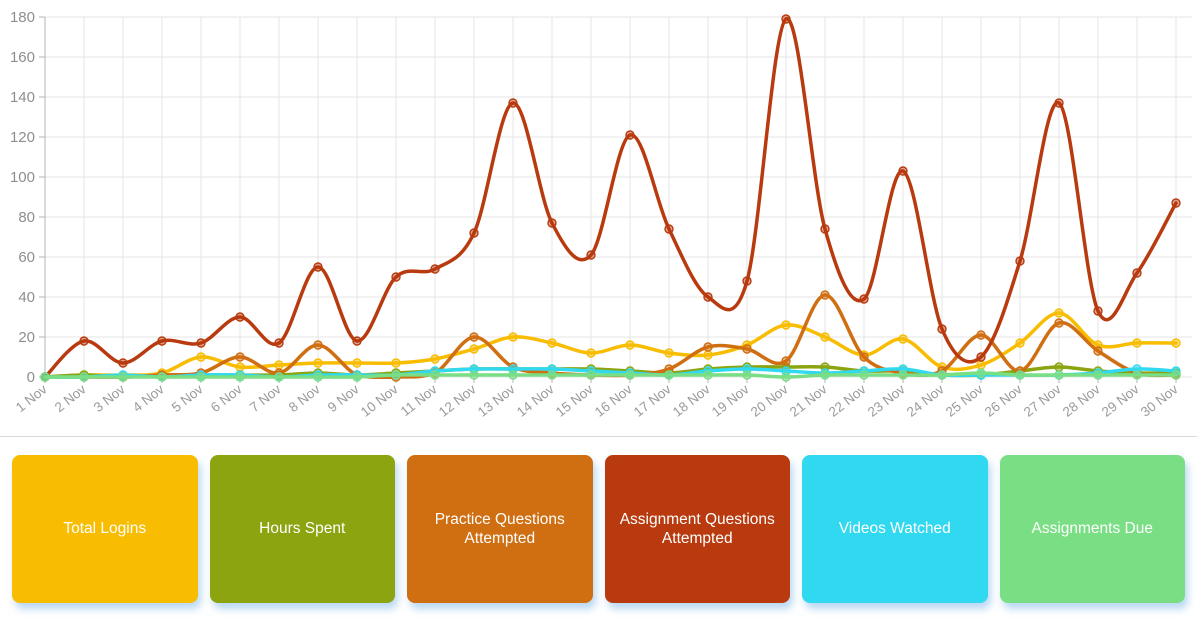 This screenshot has height=621, width=1197. Describe the element at coordinates (1059, 367) in the screenshot. I see `data-point-hours-spent` at that location.